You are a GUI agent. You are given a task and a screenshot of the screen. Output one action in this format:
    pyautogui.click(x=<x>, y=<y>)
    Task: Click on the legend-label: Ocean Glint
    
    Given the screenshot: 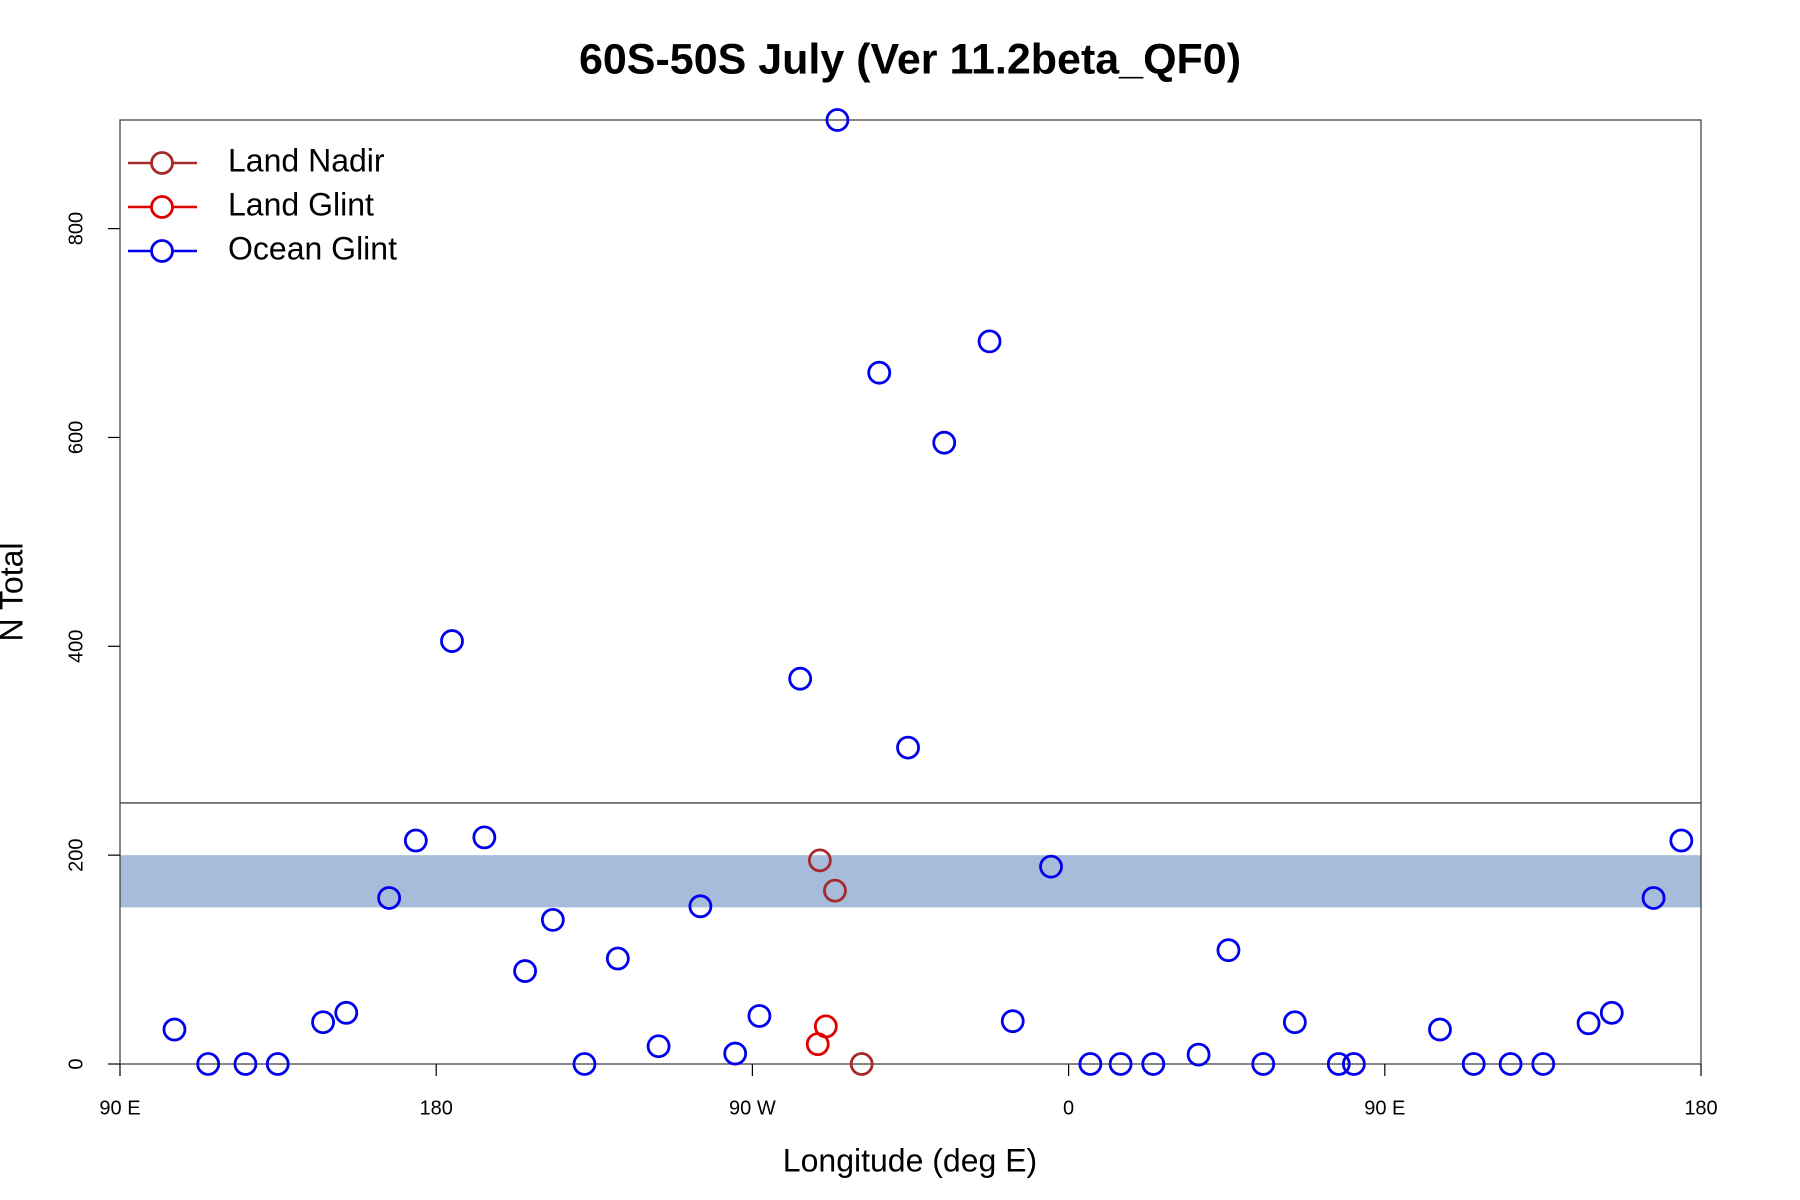 What is the action you would take?
    pyautogui.click(x=312, y=248)
    